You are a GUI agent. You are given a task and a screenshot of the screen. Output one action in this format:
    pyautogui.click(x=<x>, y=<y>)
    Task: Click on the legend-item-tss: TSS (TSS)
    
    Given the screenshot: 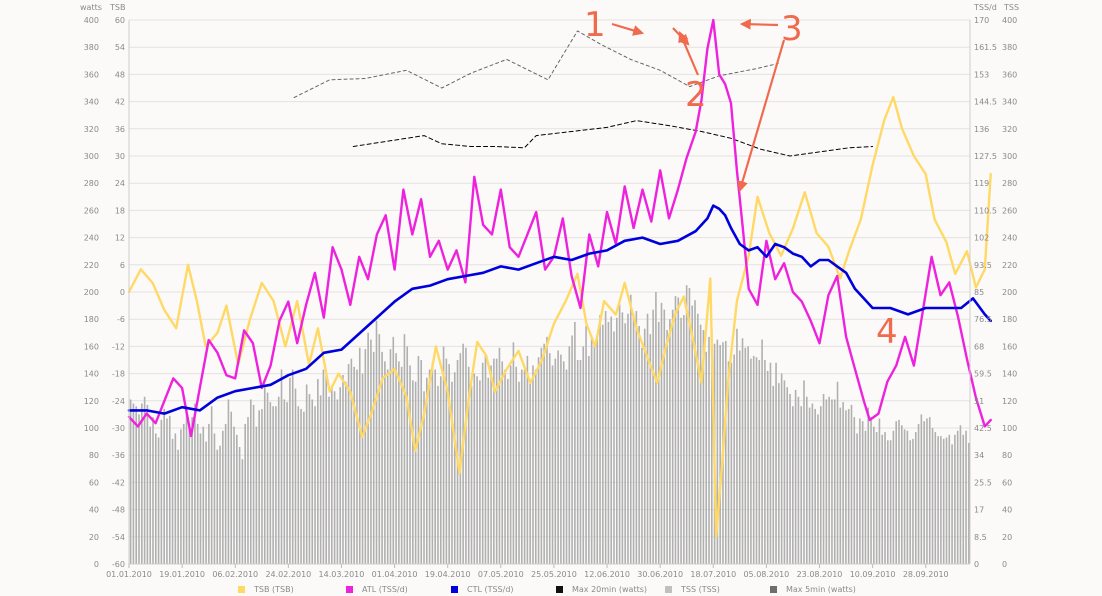 What is the action you would take?
    pyautogui.click(x=692, y=589)
    